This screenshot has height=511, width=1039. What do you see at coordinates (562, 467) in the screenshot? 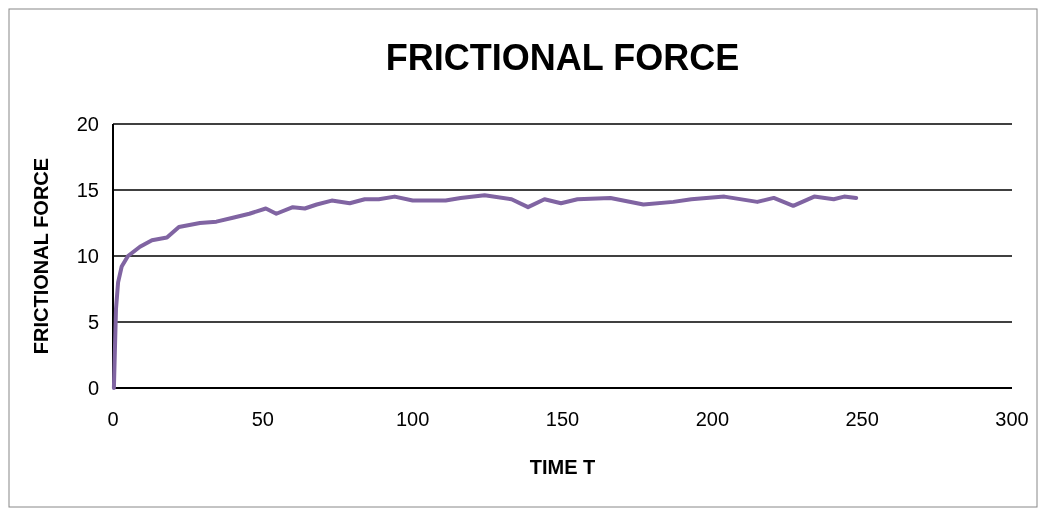
I see `x-axis-title: TIME T` at bounding box center [562, 467].